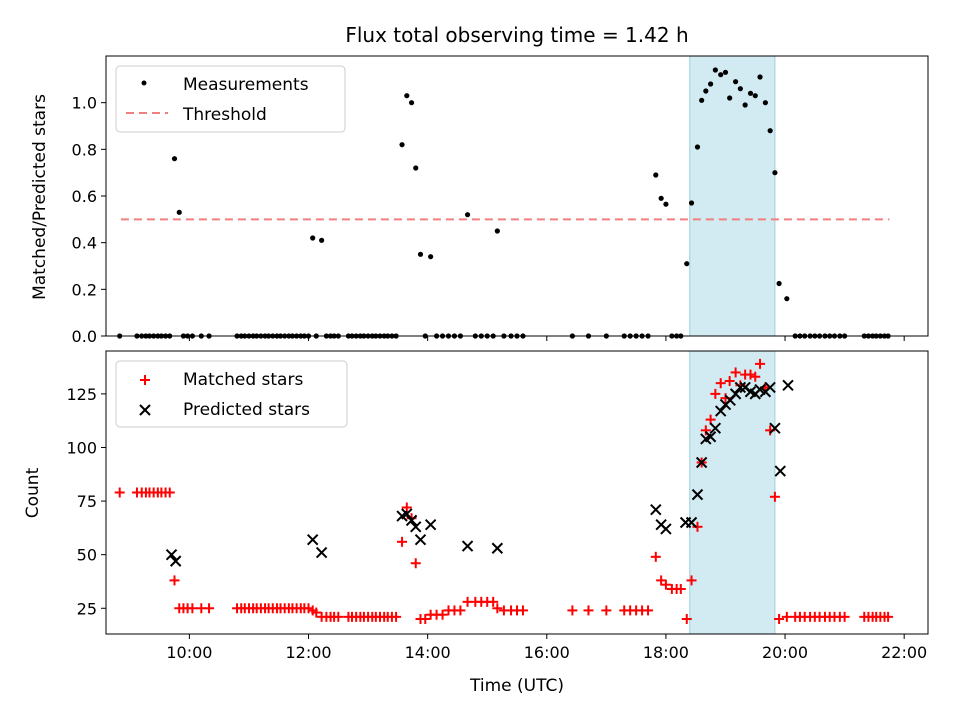  Describe the element at coordinates (145, 410) in the screenshot. I see `legend-x-glyph` at that location.